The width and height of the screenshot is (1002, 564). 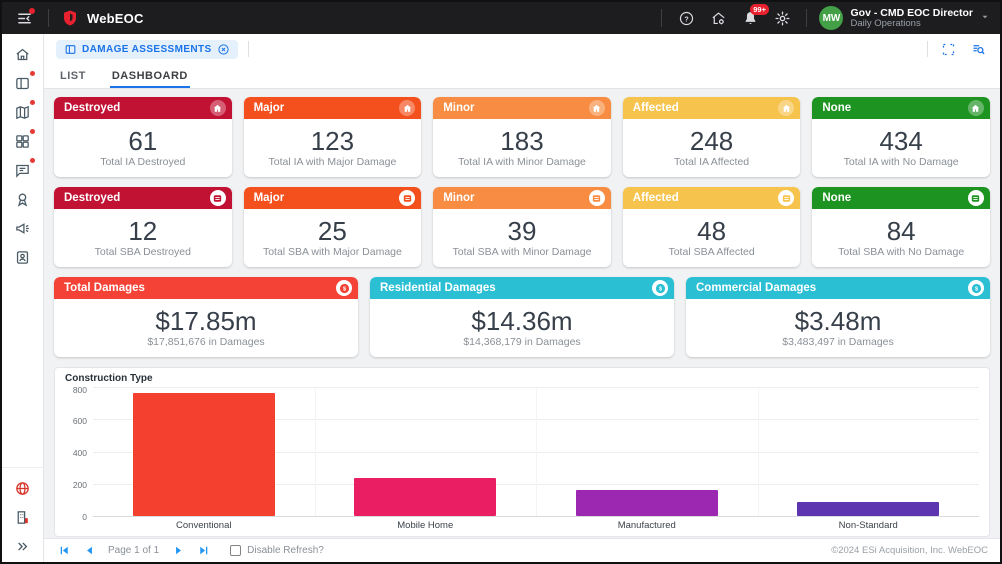 What do you see at coordinates (438, 288) in the screenshot?
I see `card-title: Residential Damages` at bounding box center [438, 288].